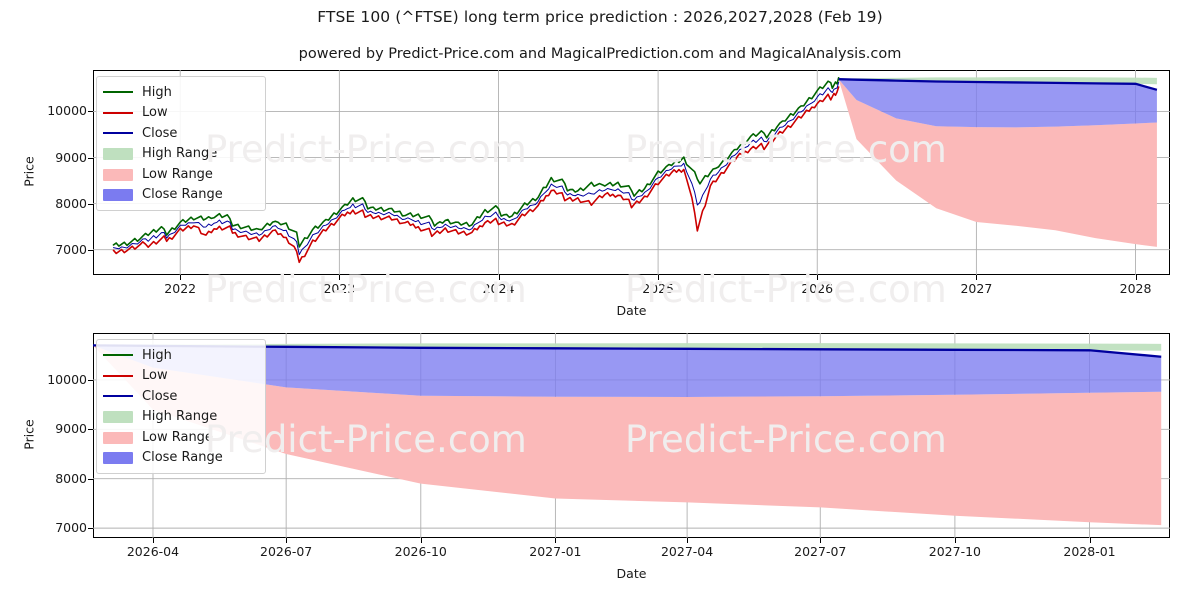 This screenshot has width=1200, height=600. I want to click on x-tick-label: 2026, so click(817, 288).